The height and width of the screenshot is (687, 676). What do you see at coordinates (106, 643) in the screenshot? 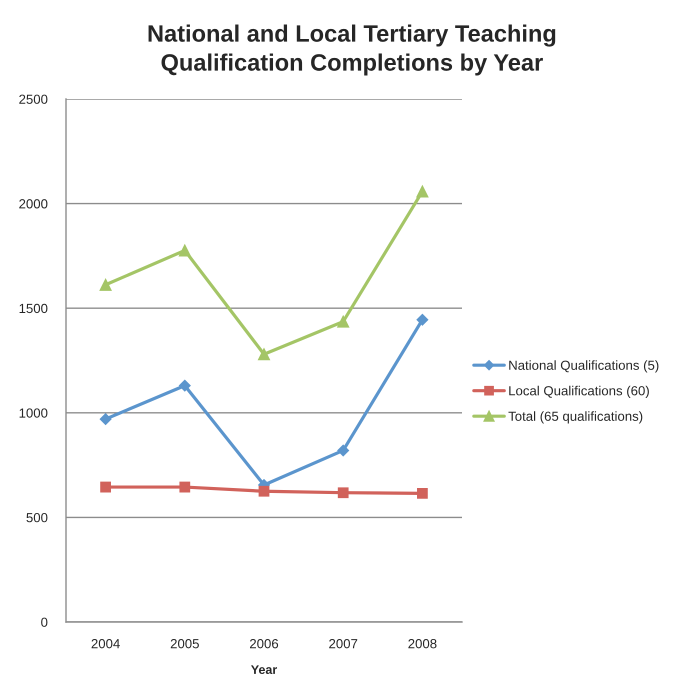
I see `x-tick-label: 2004` at bounding box center [106, 643].